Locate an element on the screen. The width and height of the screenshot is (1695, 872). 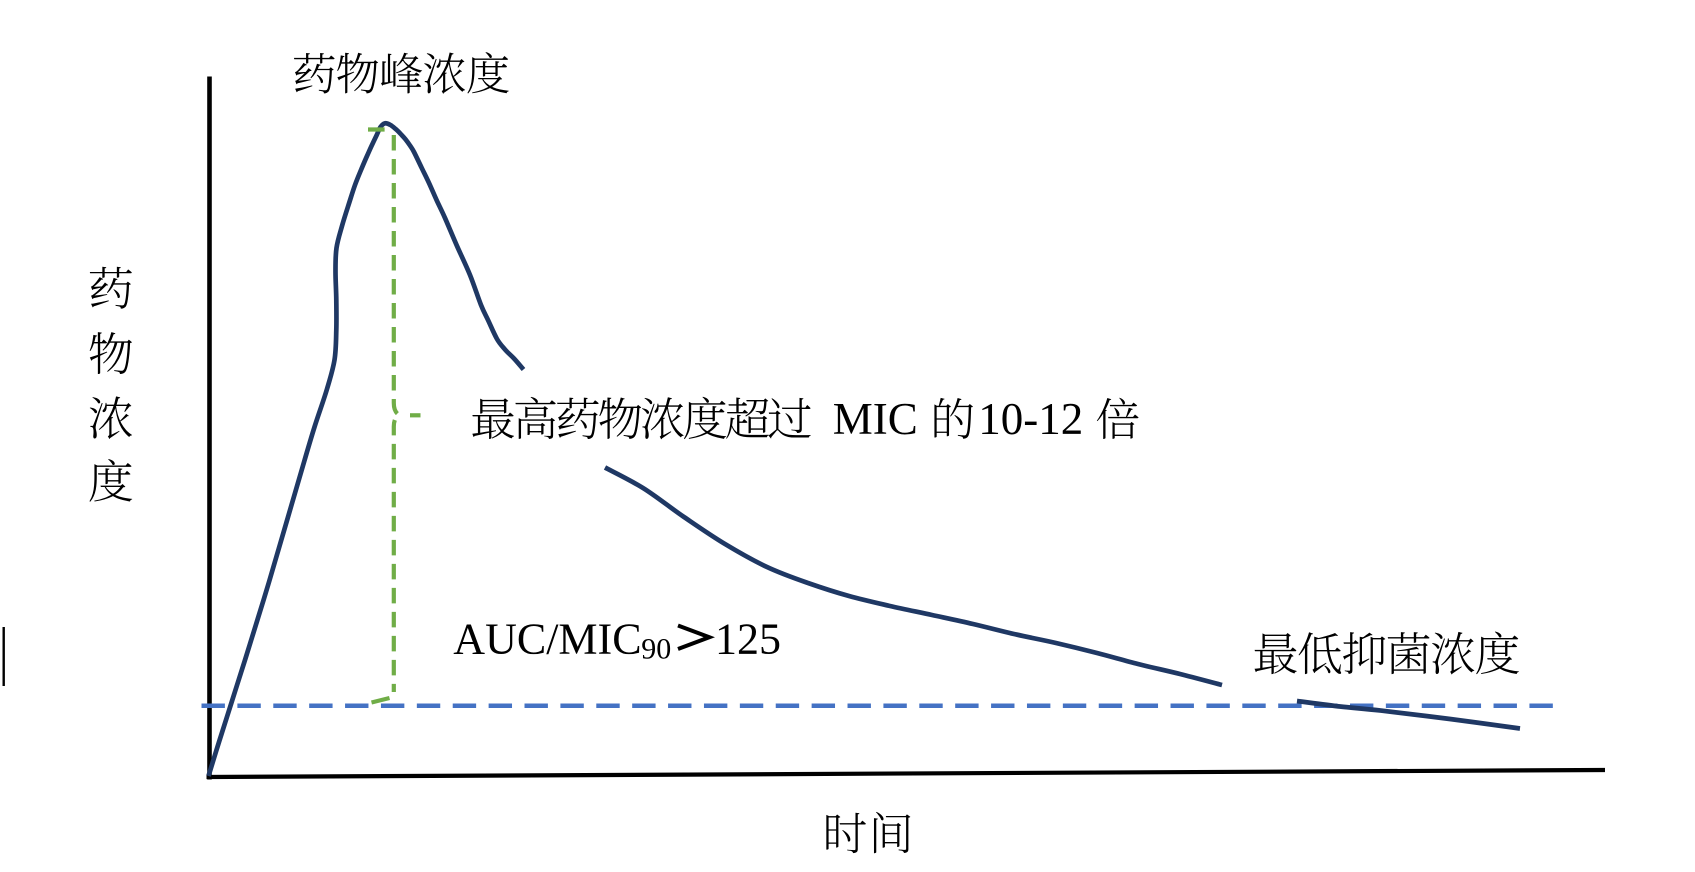
svg-text: AUC/MIC is located at coordinates (547, 639).